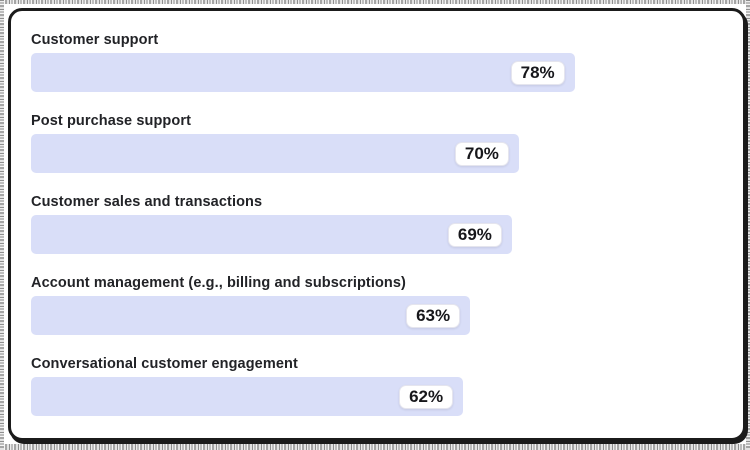  I want to click on category-label: Customer support, so click(95, 40).